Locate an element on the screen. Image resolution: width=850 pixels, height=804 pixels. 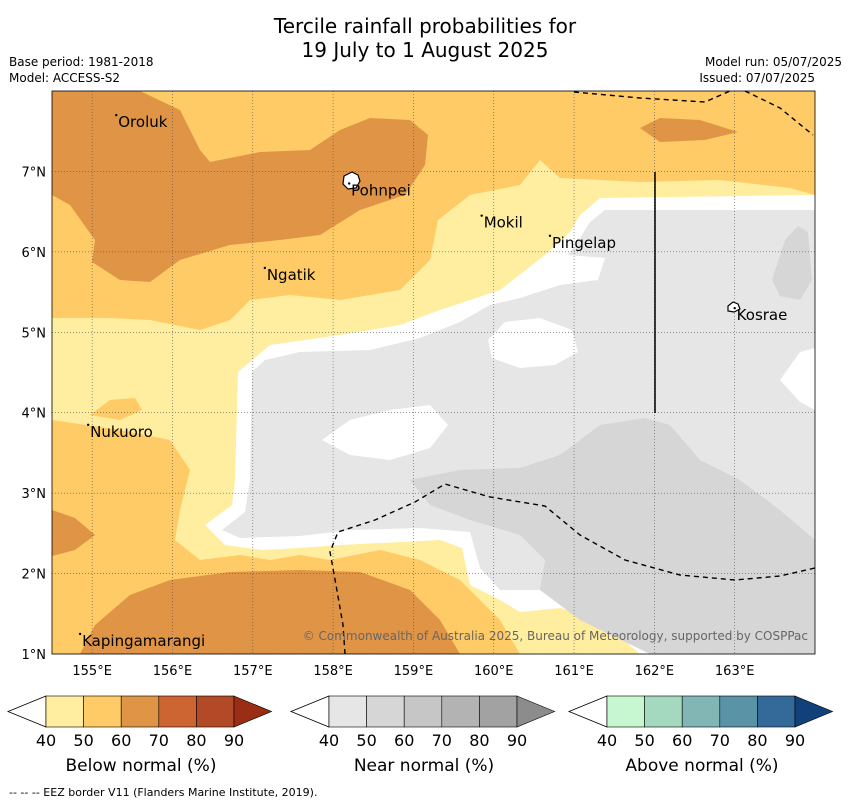
below-60-region-south is located at coordinates (270, 612).